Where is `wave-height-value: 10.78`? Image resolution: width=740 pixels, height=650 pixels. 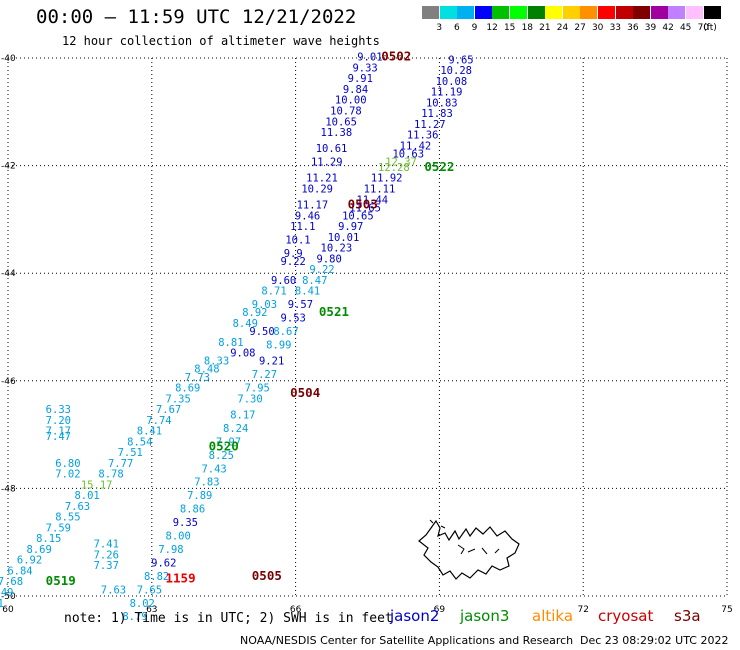
wave-height-value: 10.78 is located at coordinates (346, 111).